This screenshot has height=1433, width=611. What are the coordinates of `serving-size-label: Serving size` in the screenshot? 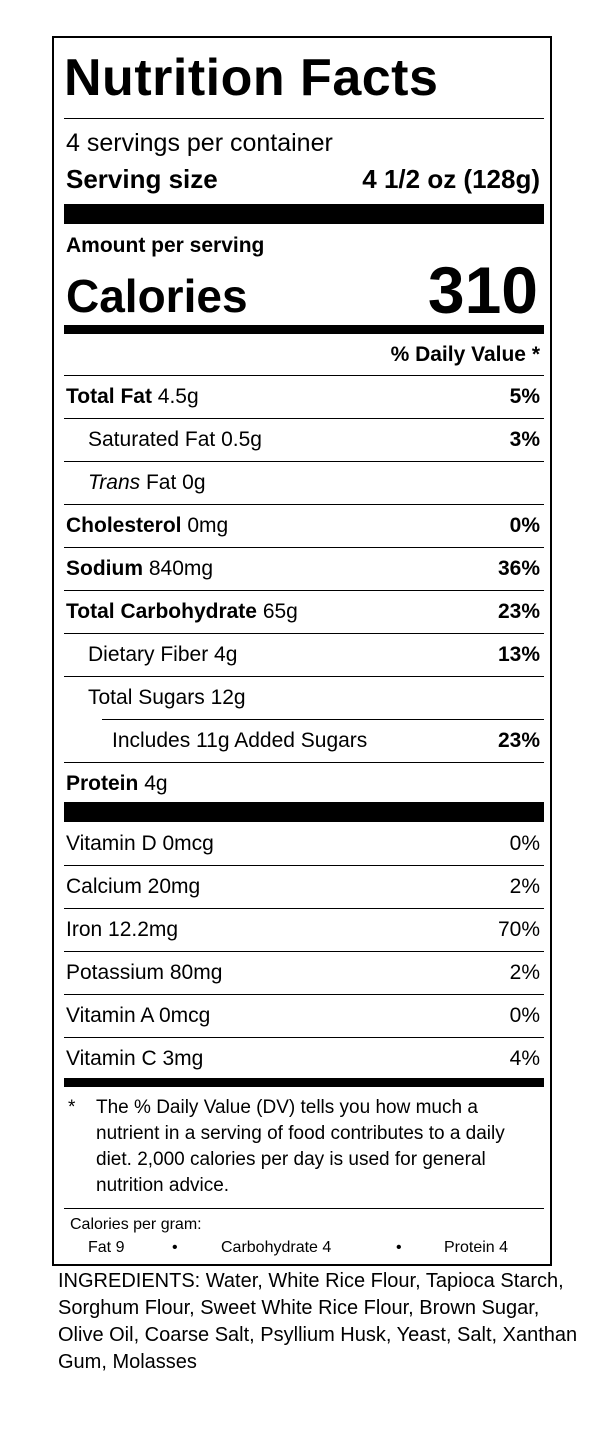 It's located at (142, 179).